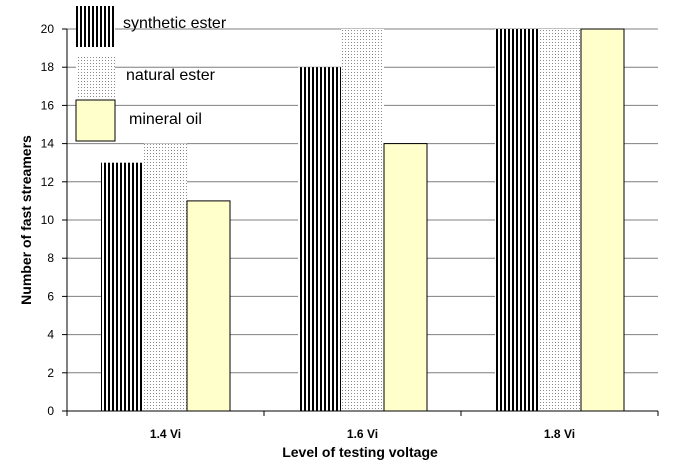 The image size is (686, 470). Describe the element at coordinates (26, 220) in the screenshot. I see `y-axis-title: Number of fast streamers` at that location.